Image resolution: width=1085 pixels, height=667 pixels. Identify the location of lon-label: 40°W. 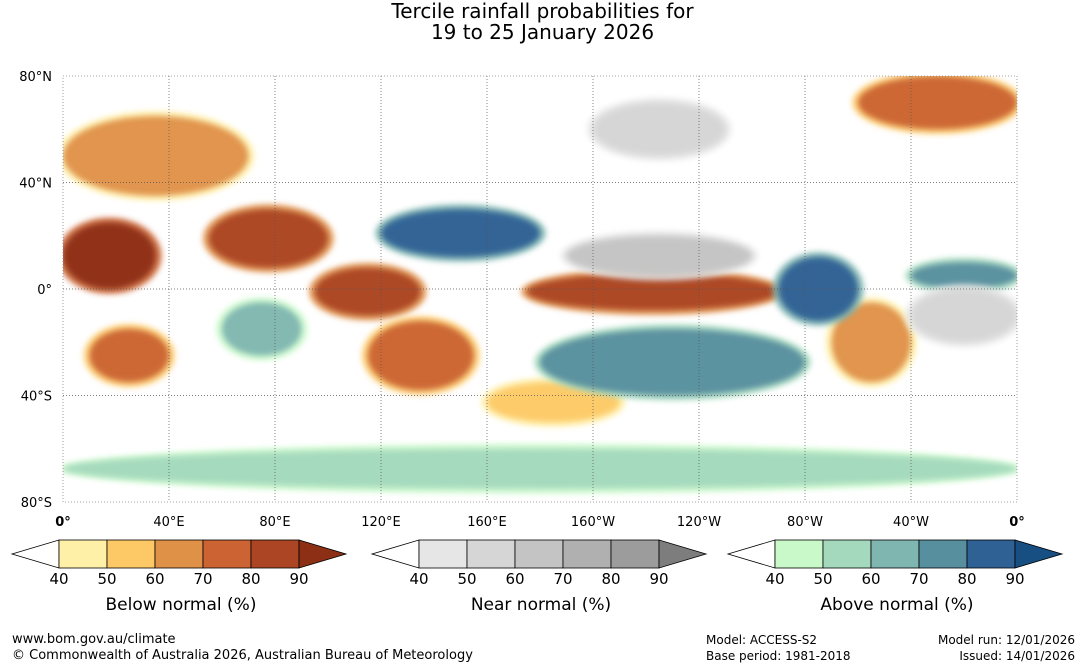
(911, 522).